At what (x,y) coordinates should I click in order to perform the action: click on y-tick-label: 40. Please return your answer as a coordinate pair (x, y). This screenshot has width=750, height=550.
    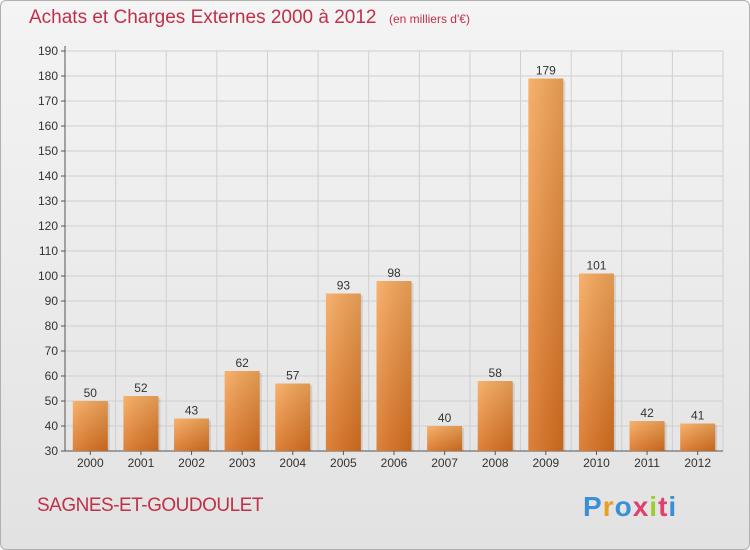
    Looking at the image, I should click on (52, 426).